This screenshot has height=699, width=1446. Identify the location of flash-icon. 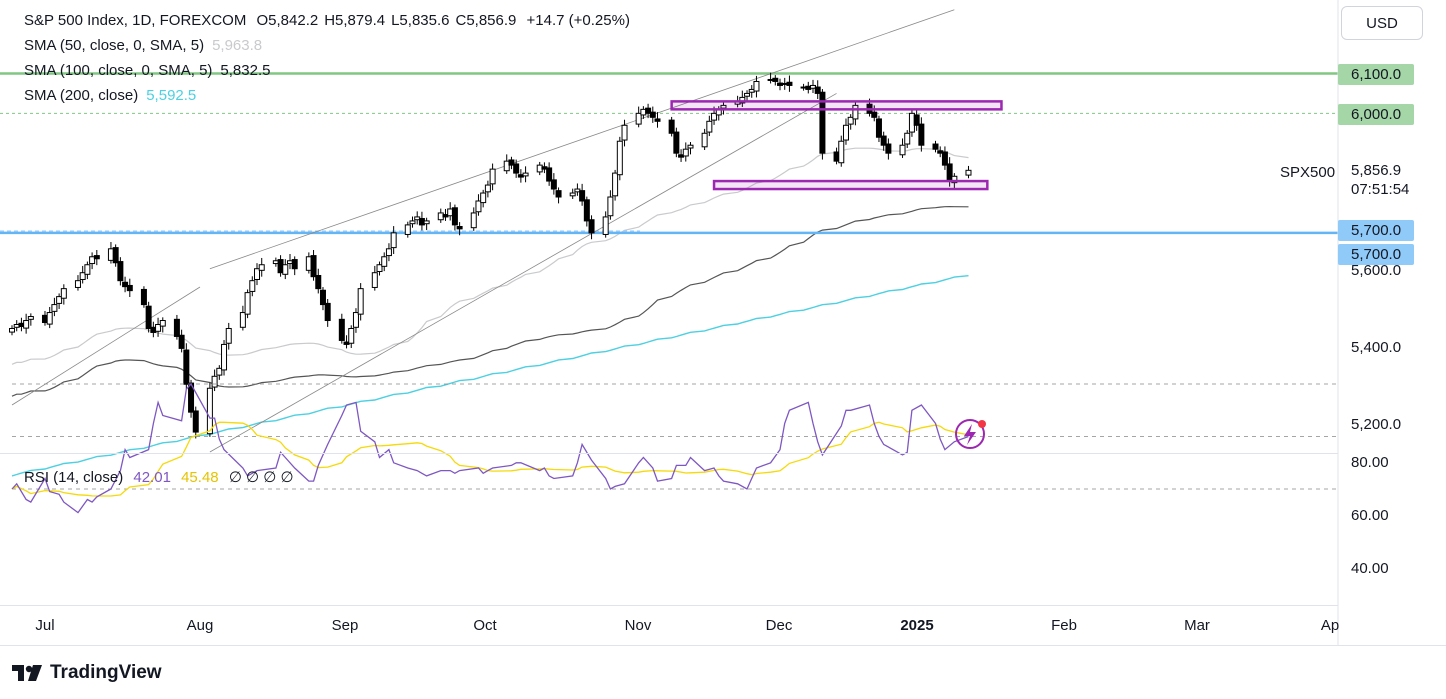
(970, 434).